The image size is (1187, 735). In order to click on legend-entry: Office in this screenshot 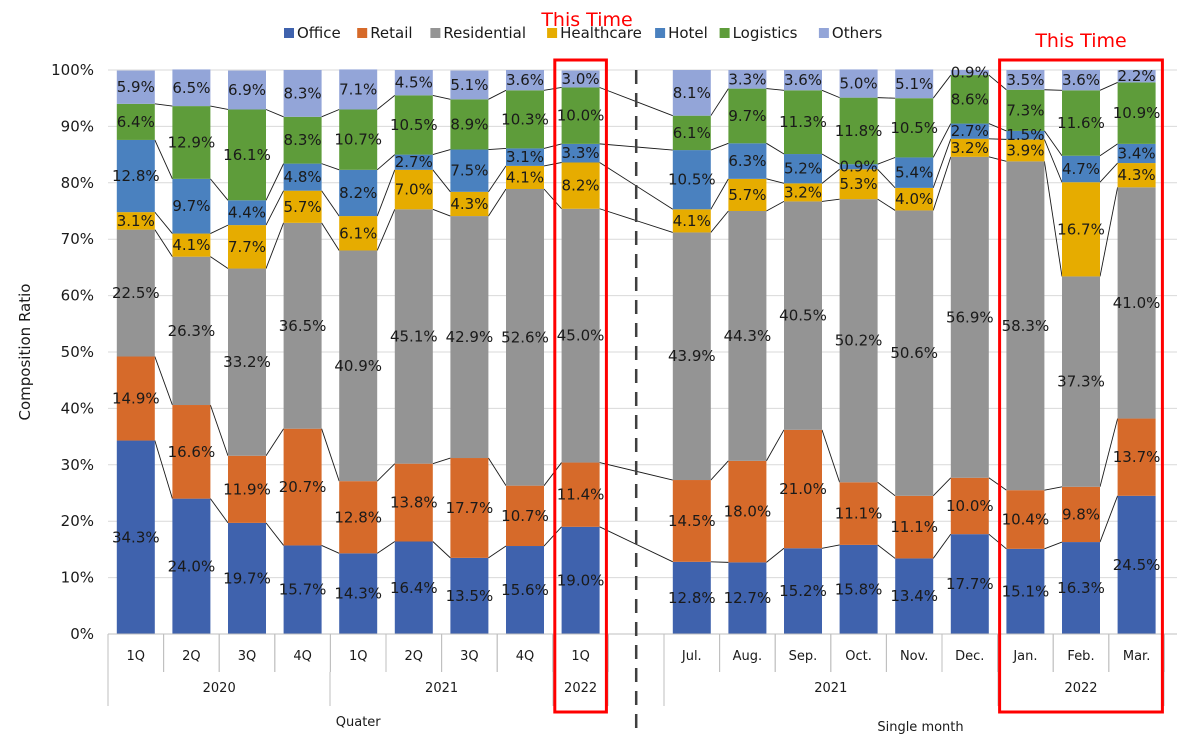, I will do `click(319, 33)`.